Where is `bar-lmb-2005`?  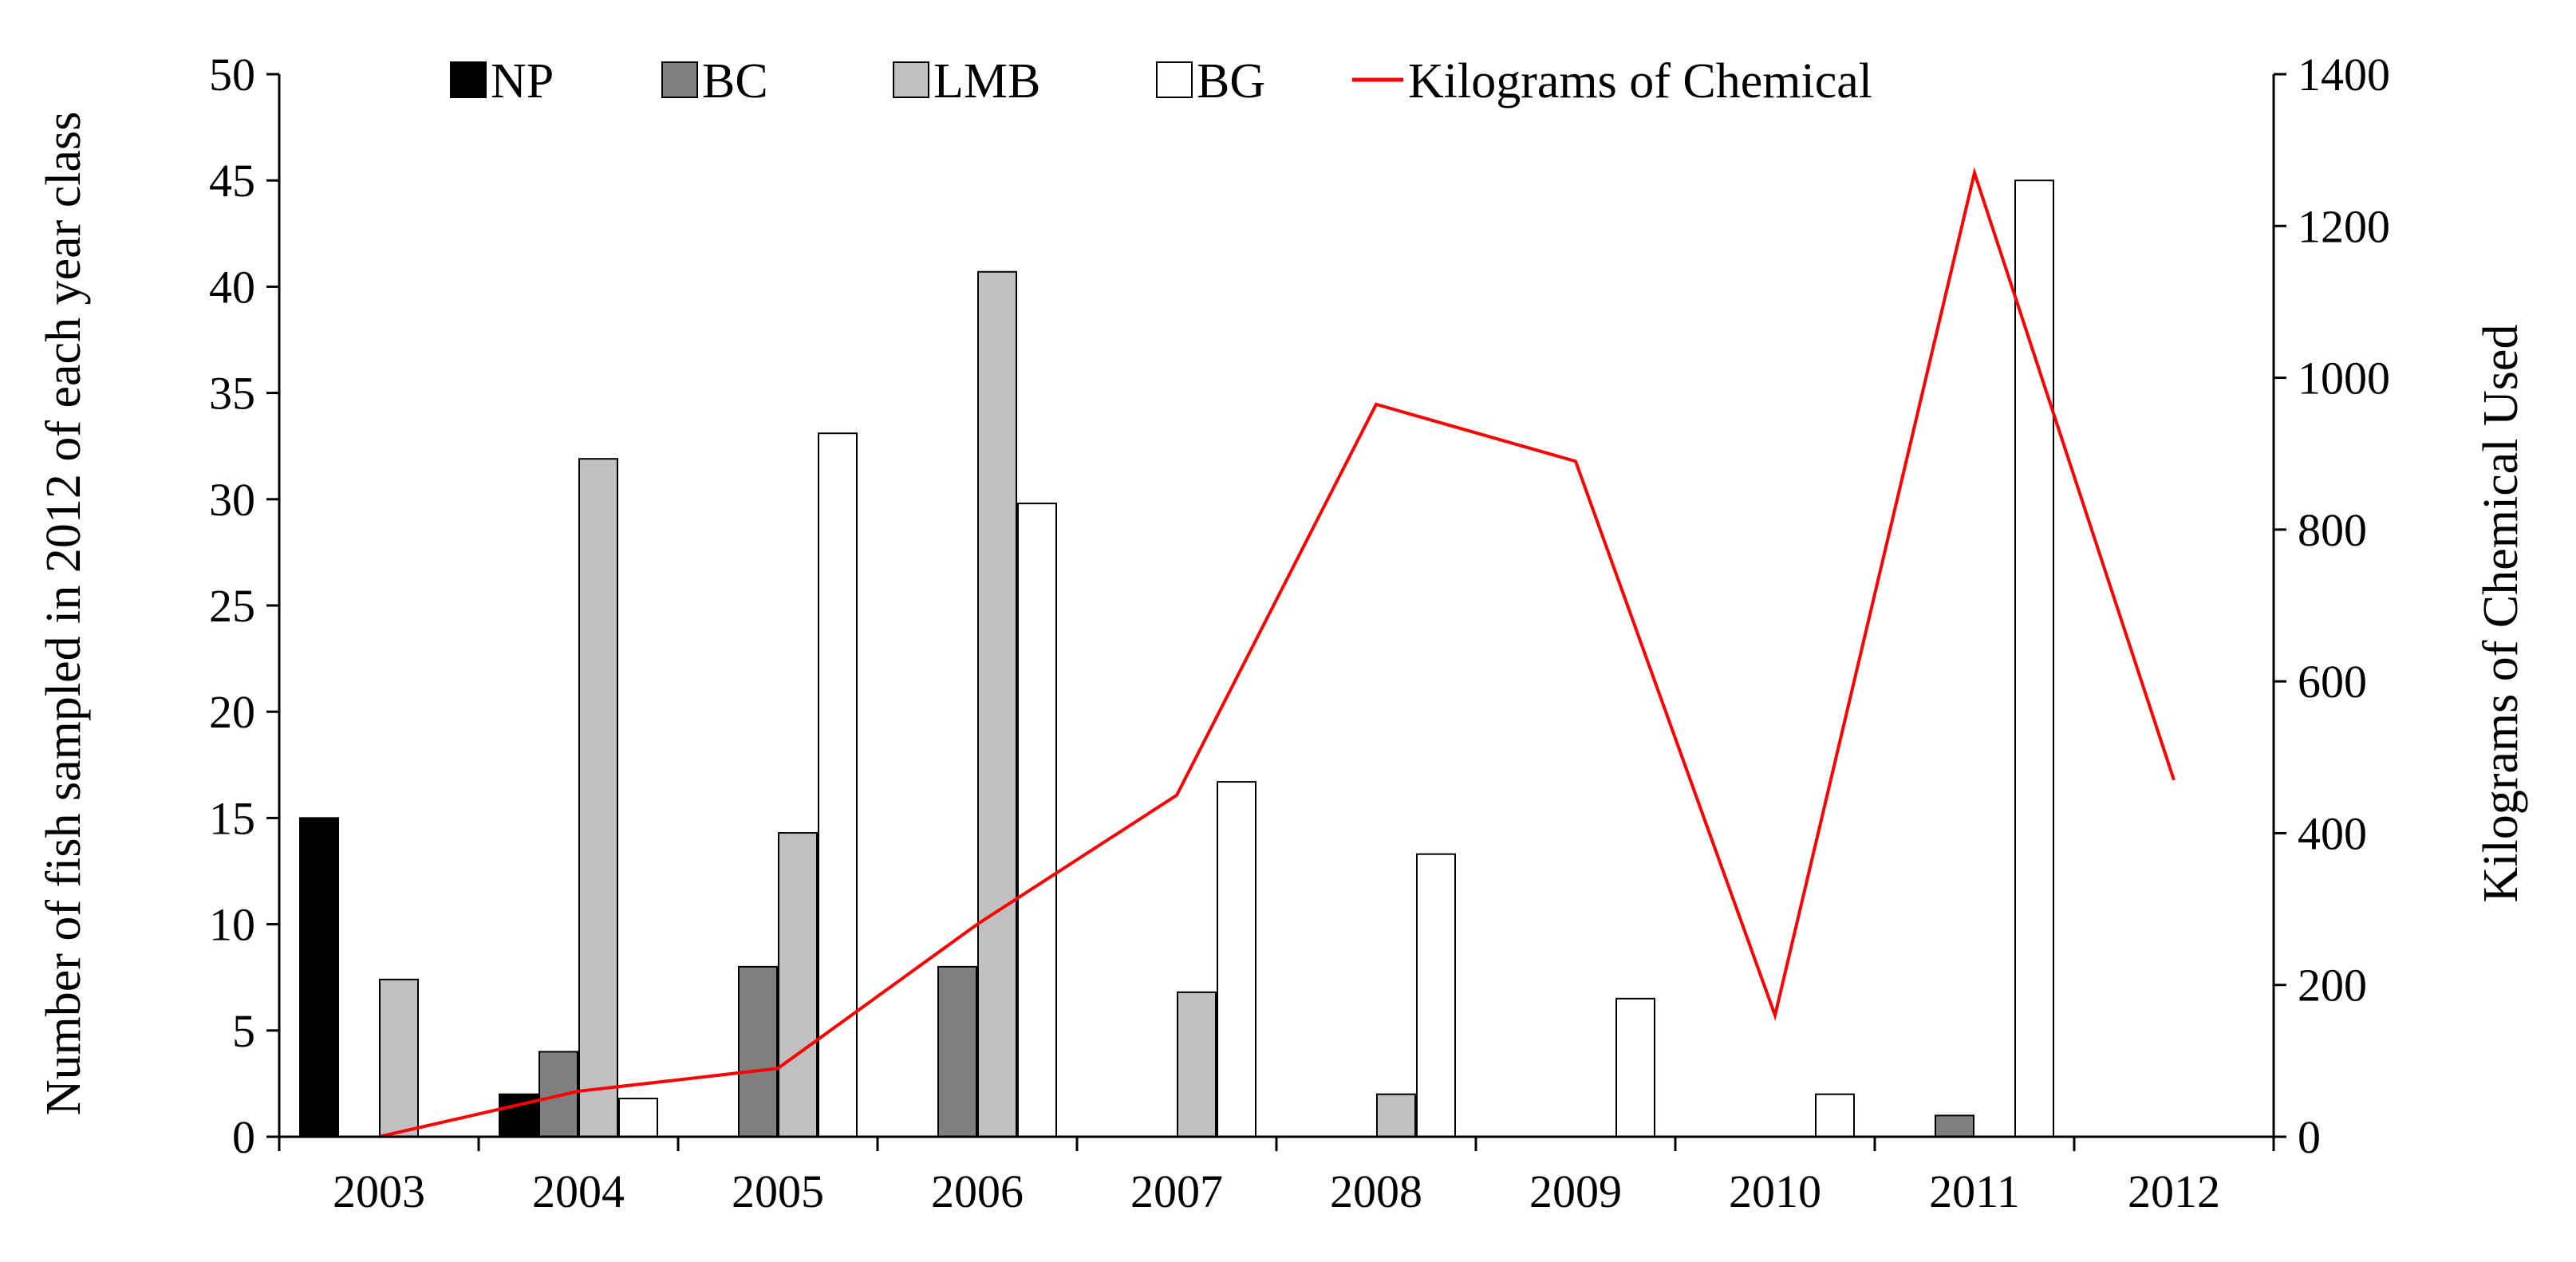 bar-lmb-2005 is located at coordinates (798, 985).